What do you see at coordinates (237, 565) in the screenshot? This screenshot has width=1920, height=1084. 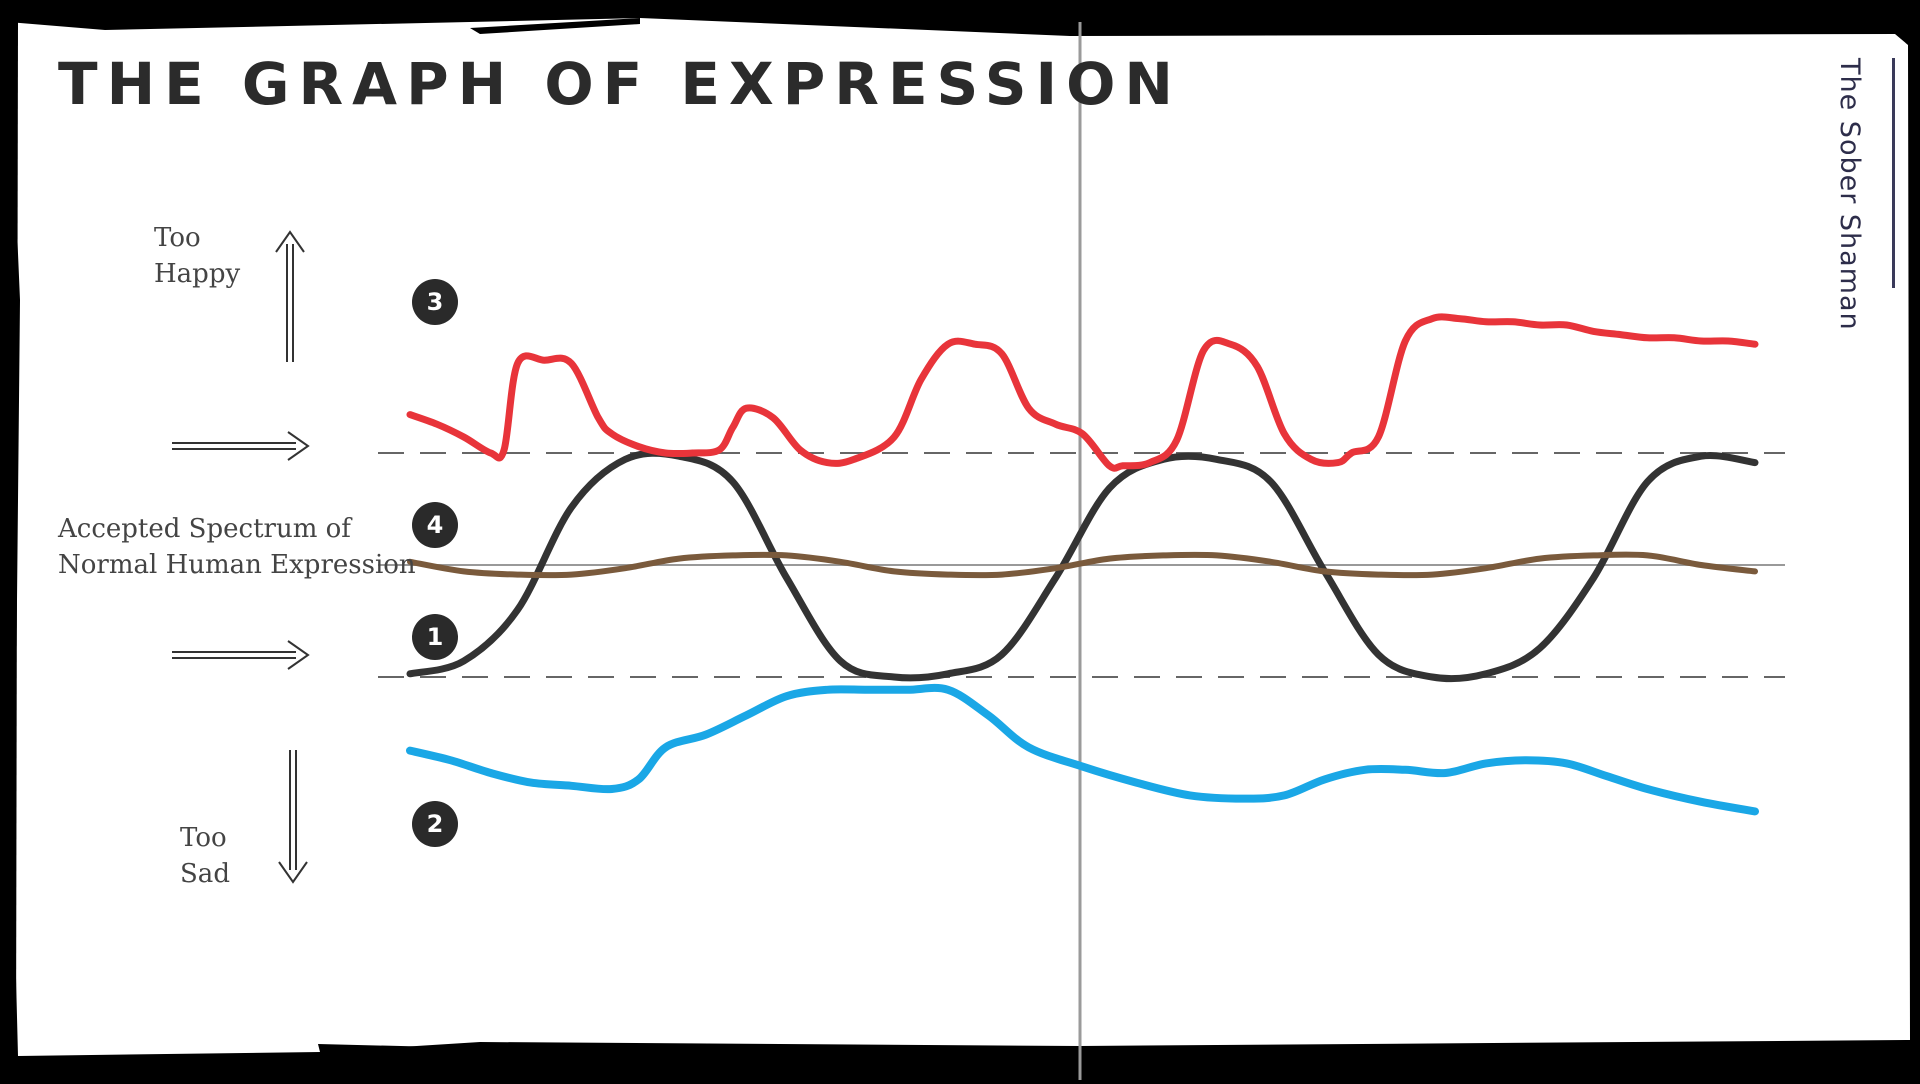 I see `accepted-line-2: Normal Human Expression` at bounding box center [237, 565].